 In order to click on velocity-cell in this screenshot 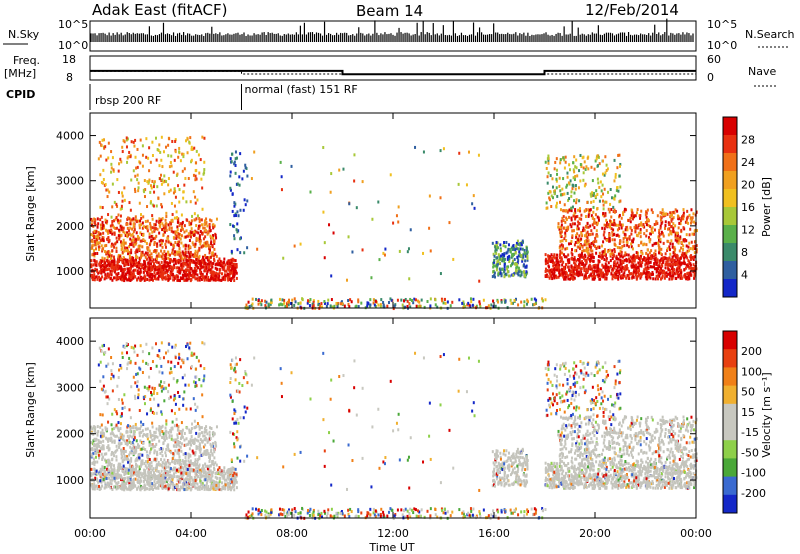, I will do `click(173, 485)`.